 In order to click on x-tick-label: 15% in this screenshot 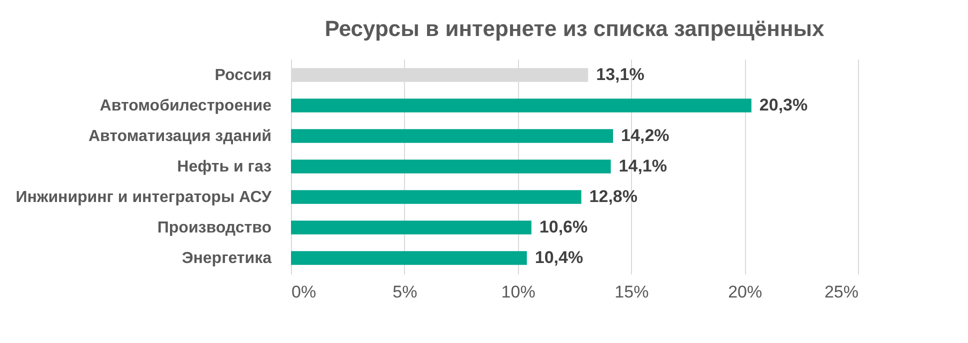, I will do `click(631, 292)`.